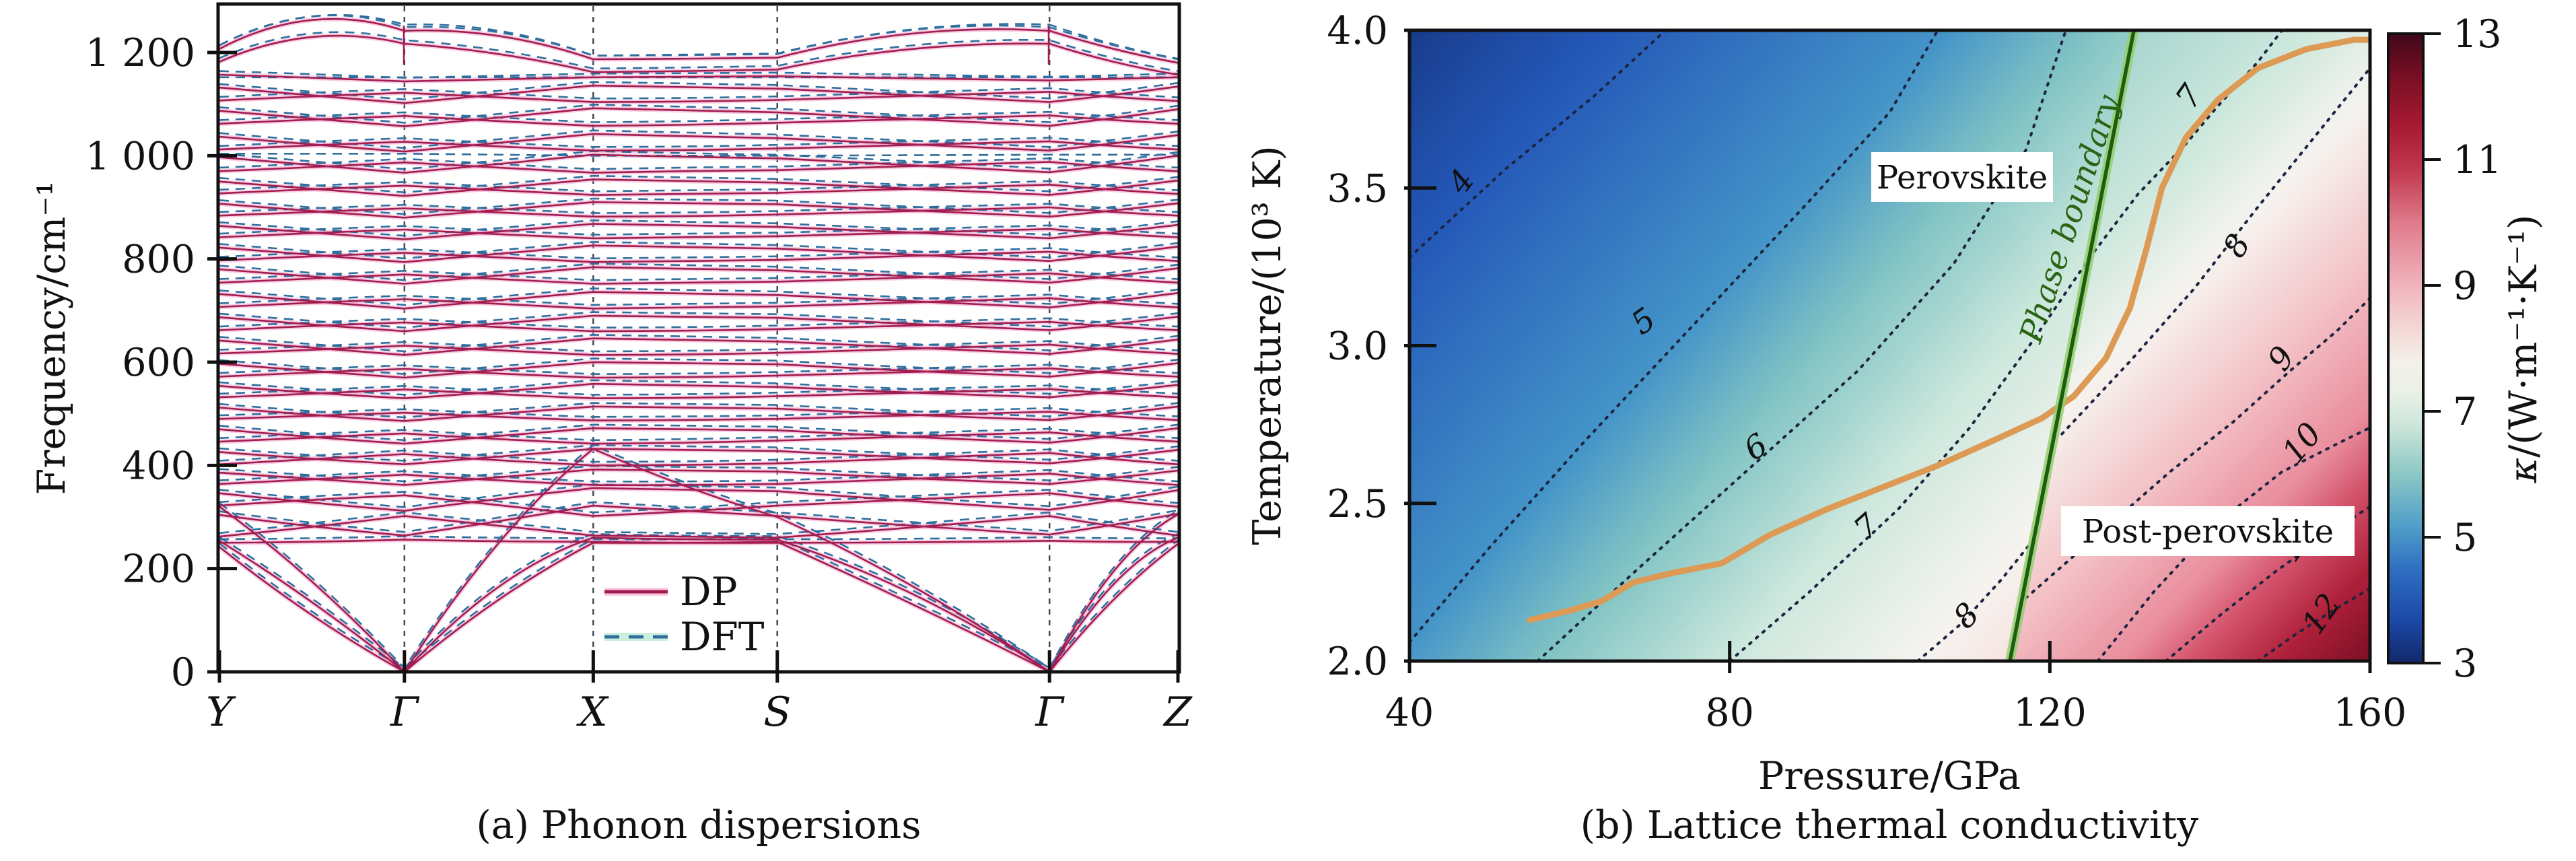 The image size is (2576, 861). Describe the element at coordinates (1889, 776) in the screenshot. I see `panel-b-xaxis-title: Pressure/GPa` at that location.